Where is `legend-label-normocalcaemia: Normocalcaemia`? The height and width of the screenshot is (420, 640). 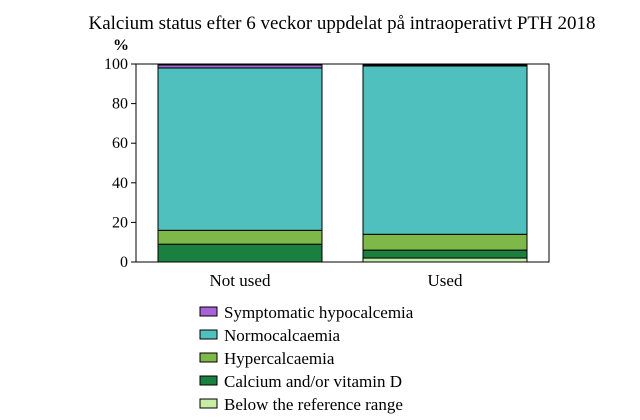
legend-label-normocalcaemia: Normocalcaemia is located at coordinates (282, 335).